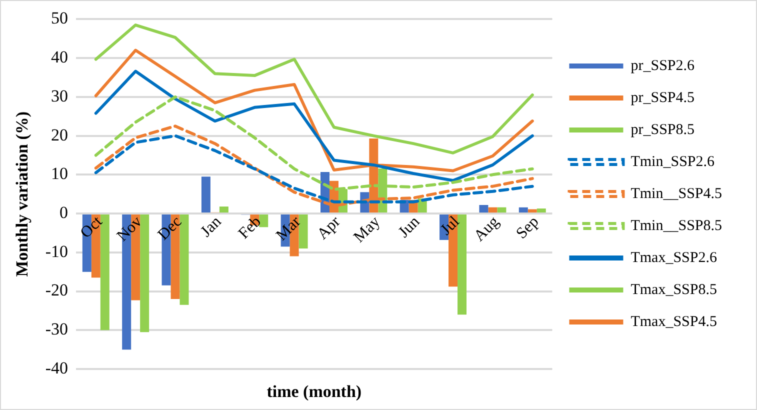  What do you see at coordinates (59, 18) in the screenshot?
I see `y-tick-label: 50` at bounding box center [59, 18].